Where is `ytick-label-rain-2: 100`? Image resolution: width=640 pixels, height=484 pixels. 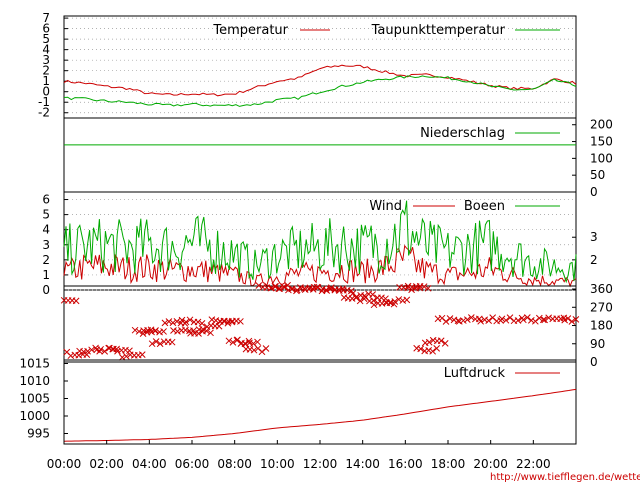
ytick-label-rain-2: 100 is located at coordinates (601, 158).